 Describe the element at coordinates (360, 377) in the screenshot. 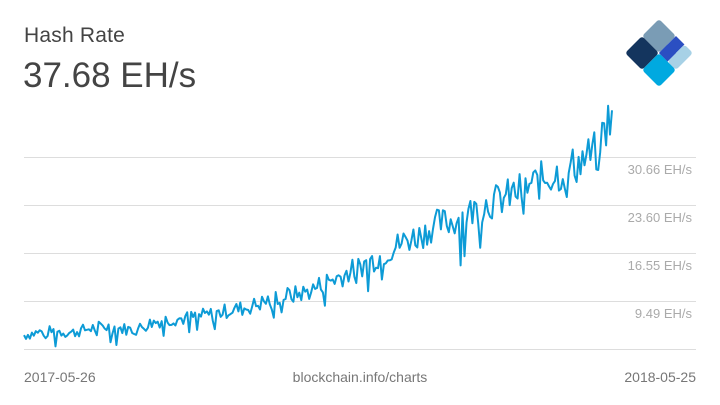

I see `source-link: blockchain.info/charts` at that location.